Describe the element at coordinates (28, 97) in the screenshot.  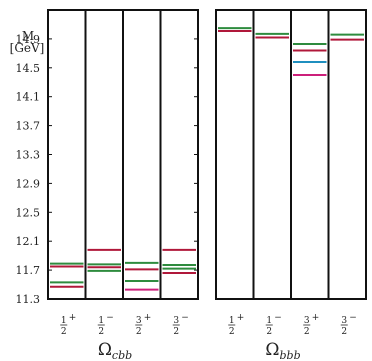
I see `y-tick-label: 14.1` at that location.